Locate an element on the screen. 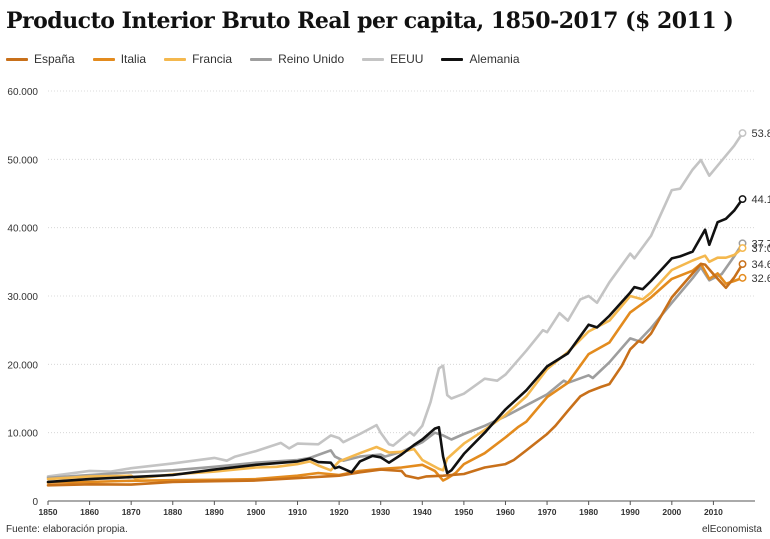  y-tick-label: 0 is located at coordinates (35, 502).